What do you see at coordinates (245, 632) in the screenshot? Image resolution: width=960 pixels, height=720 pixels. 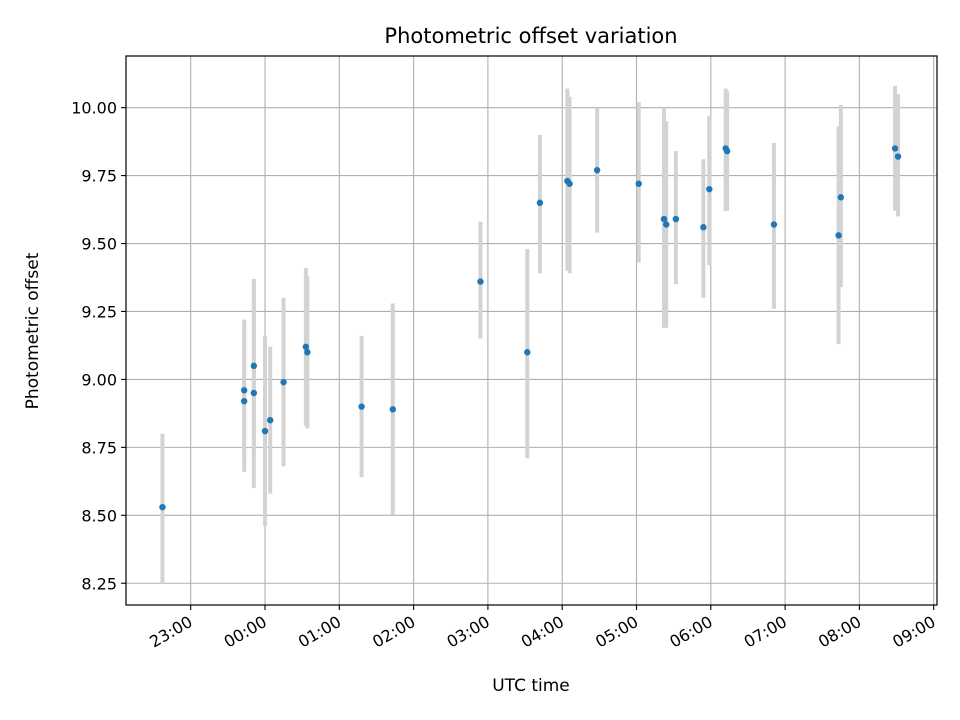 I see `x-tick-label: 00:00` at bounding box center [245, 632].